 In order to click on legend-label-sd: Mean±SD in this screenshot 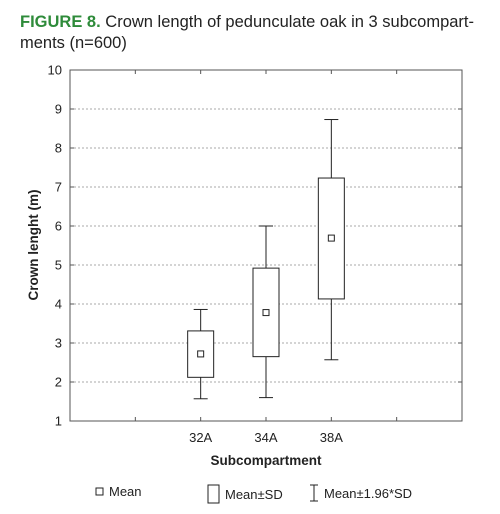, I will do `click(254, 494)`.